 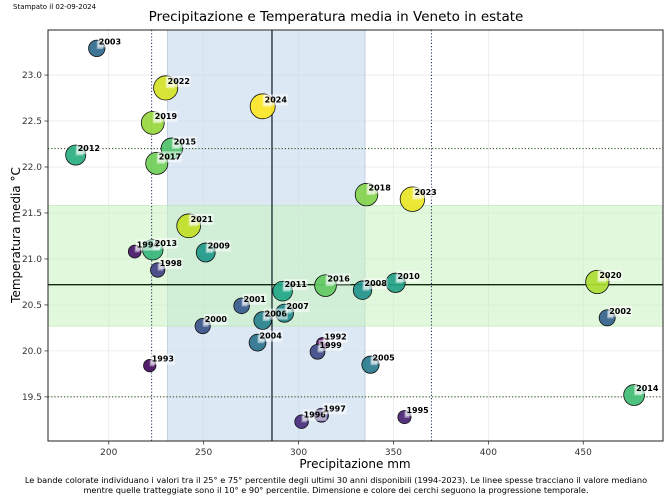 I want to click on point-label-2017: 2017, so click(x=170, y=156).